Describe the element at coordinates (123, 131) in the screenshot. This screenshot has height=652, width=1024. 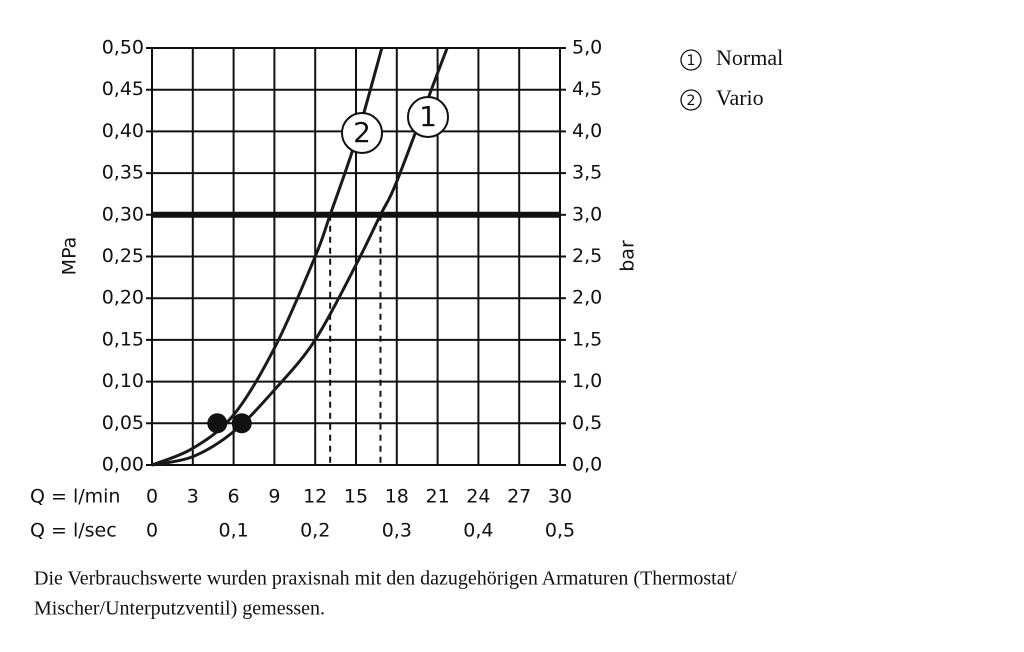
I see `y-tick-label: 0,40` at that location.